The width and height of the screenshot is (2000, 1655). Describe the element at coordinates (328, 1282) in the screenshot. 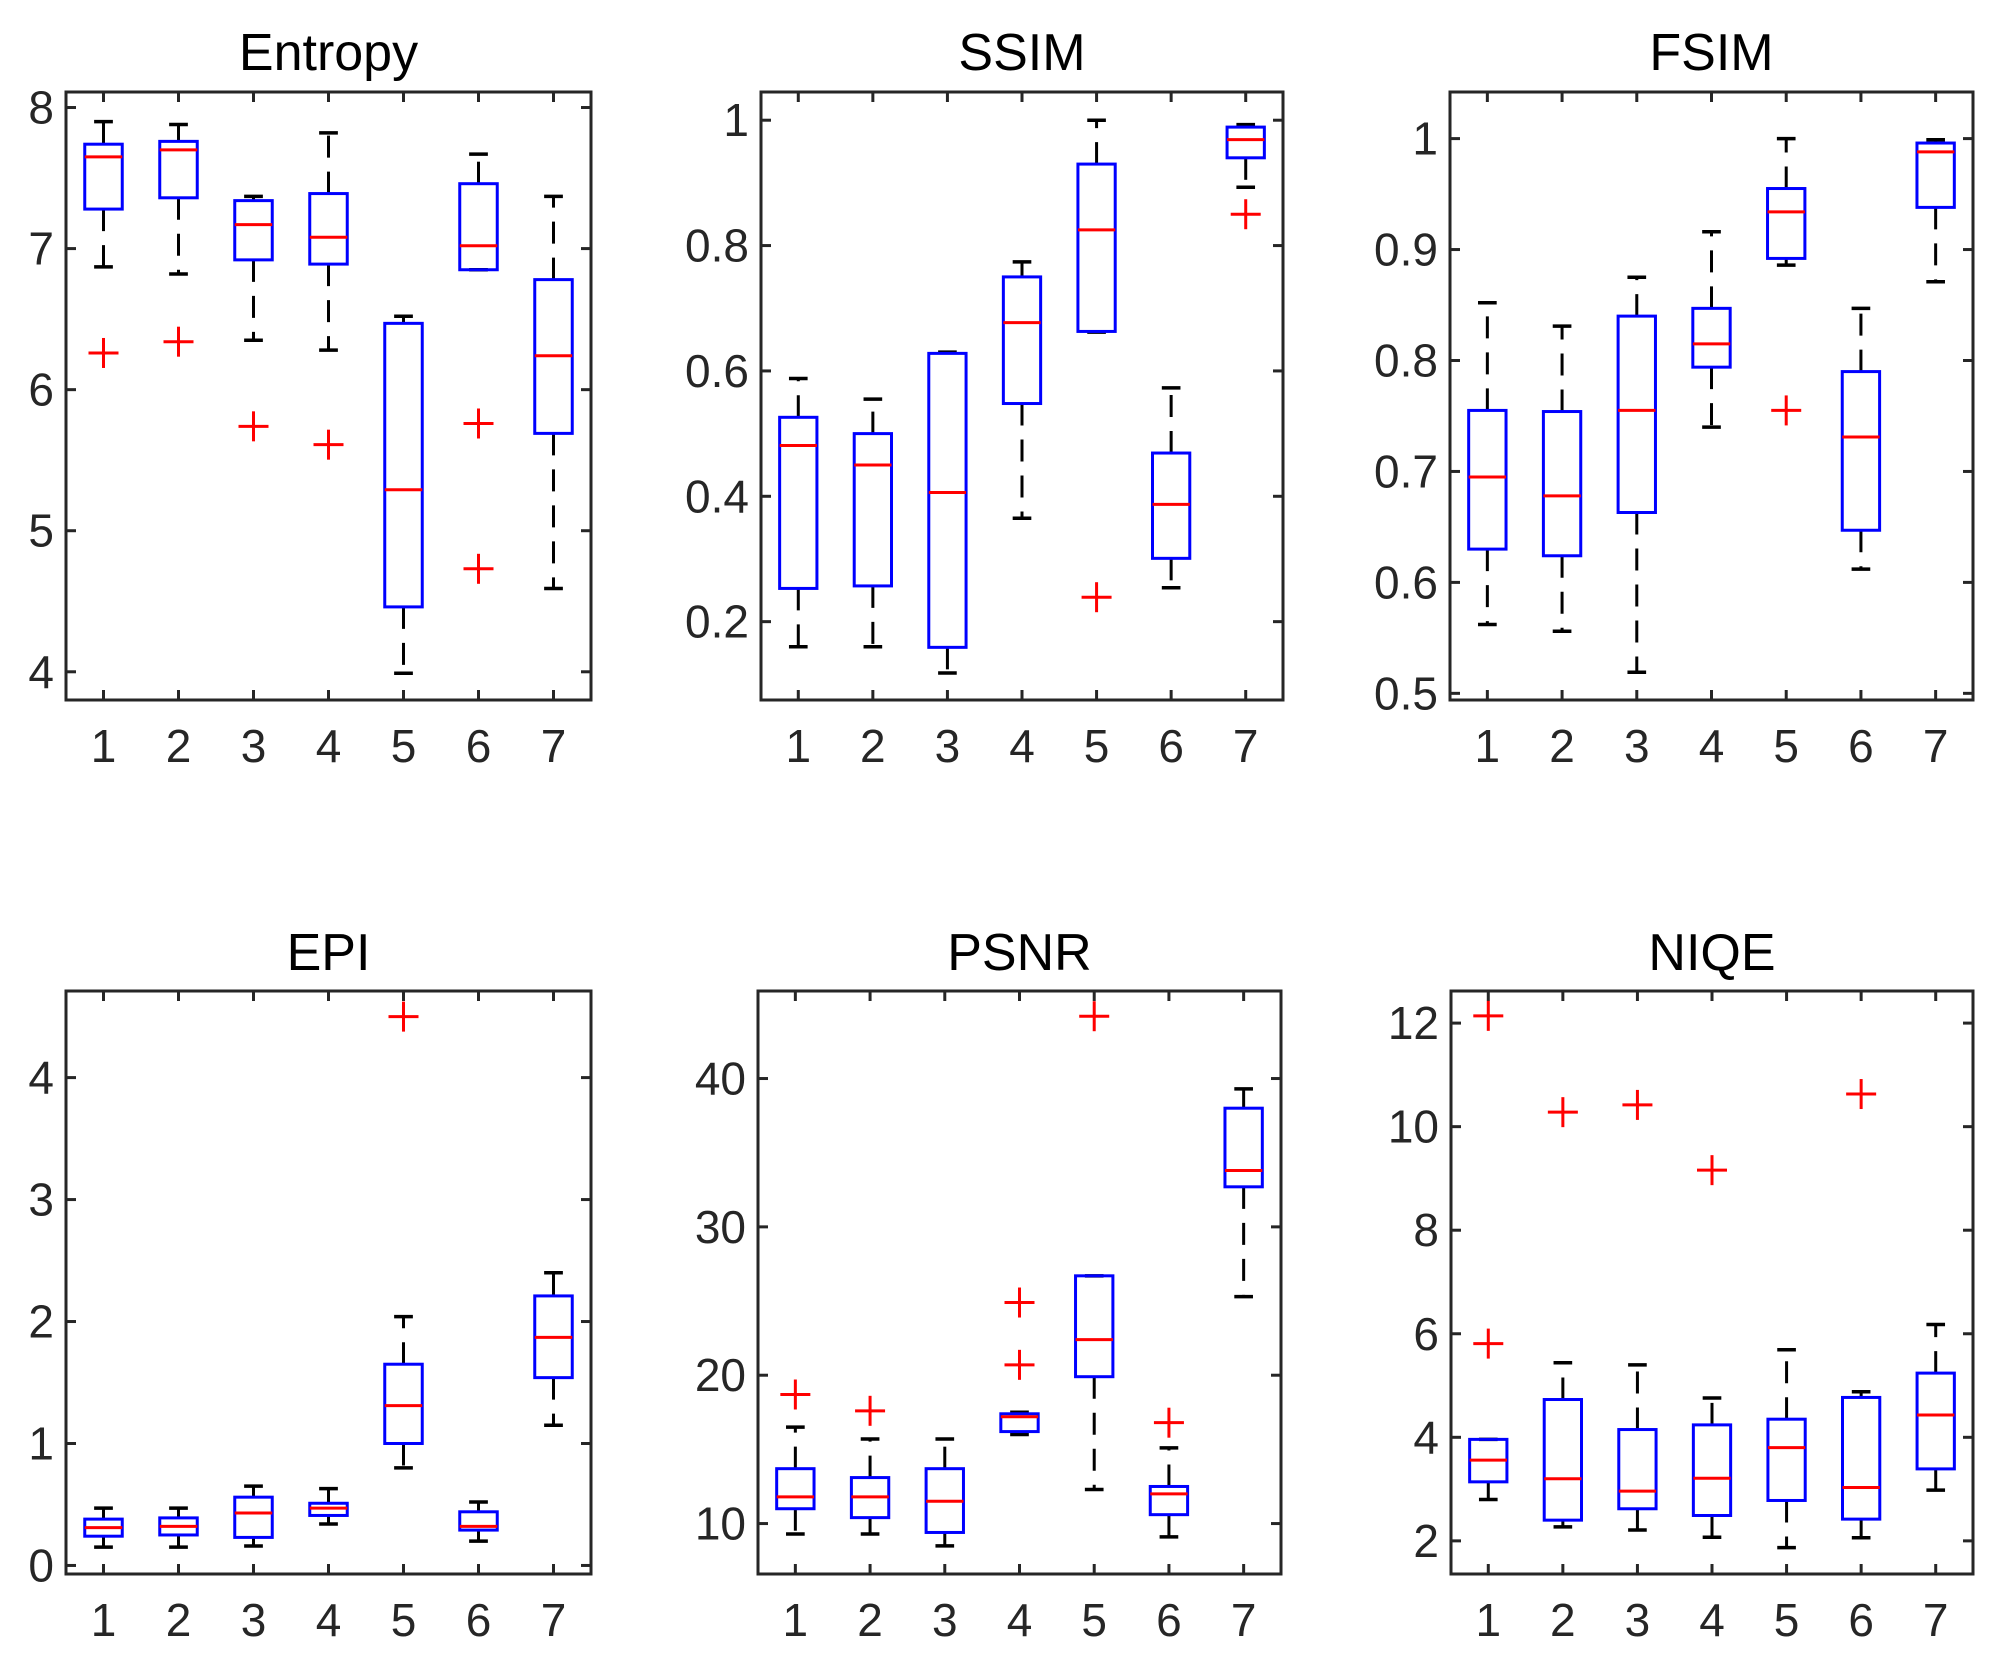

I see `epi-axes` at that location.